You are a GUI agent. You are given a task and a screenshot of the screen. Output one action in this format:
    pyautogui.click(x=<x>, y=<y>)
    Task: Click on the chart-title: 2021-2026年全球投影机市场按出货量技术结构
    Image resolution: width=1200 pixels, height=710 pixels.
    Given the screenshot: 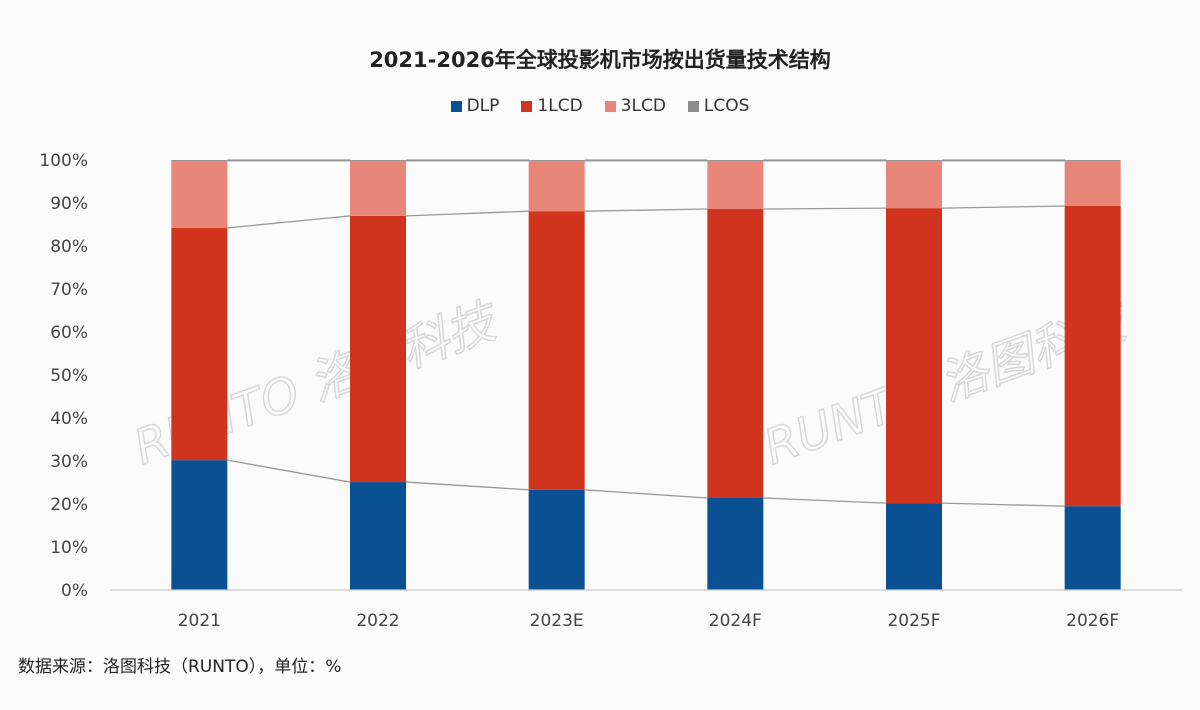 What is the action you would take?
    pyautogui.click(x=600, y=60)
    